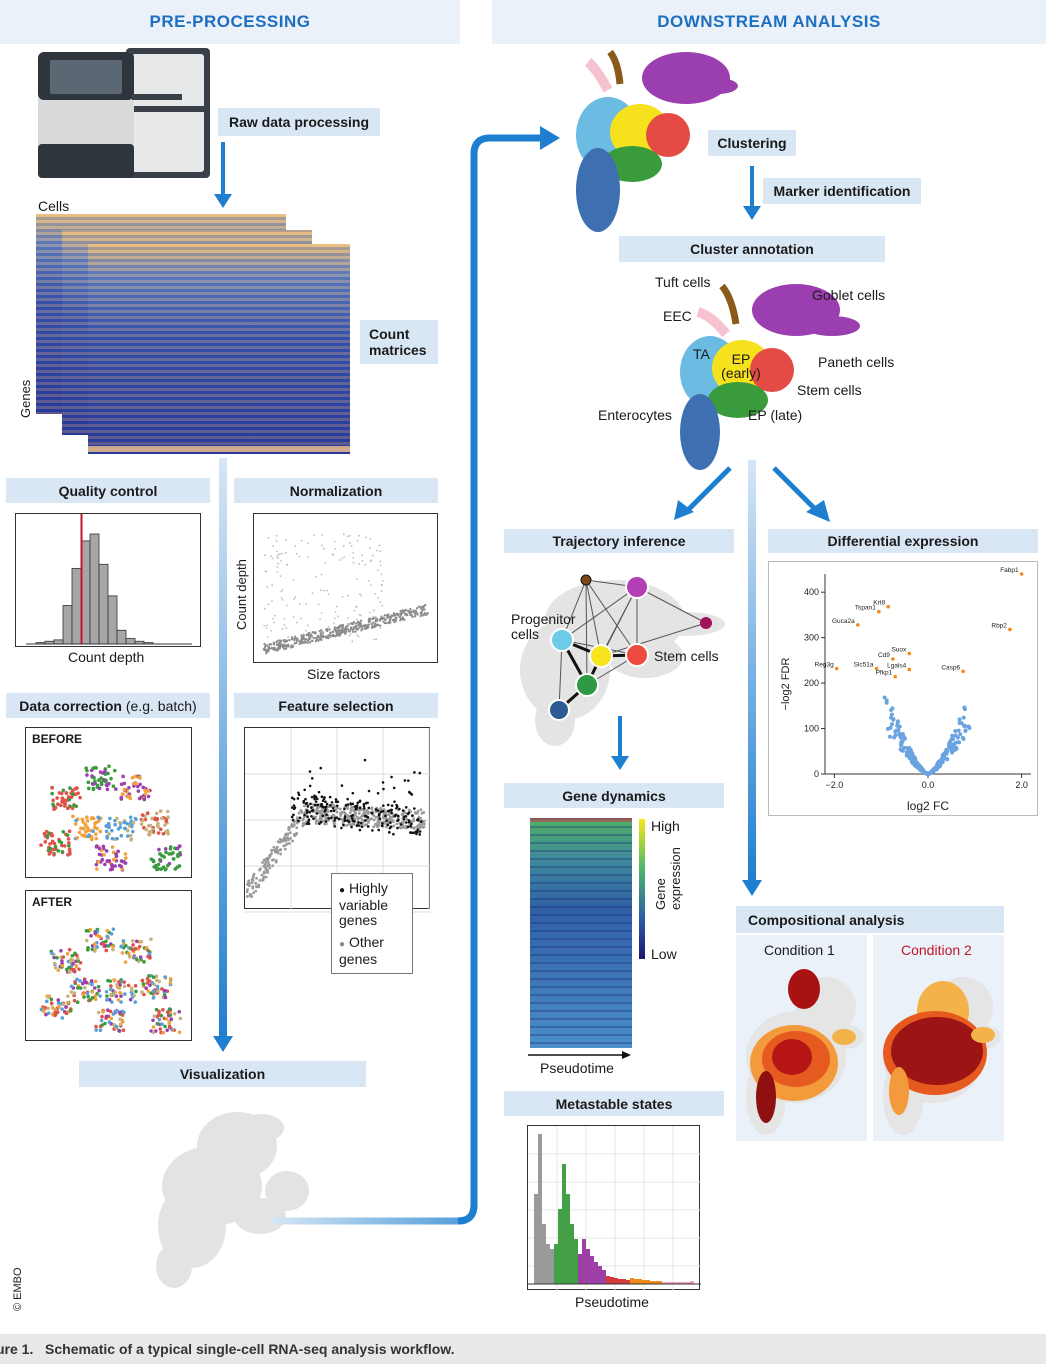 The height and width of the screenshot is (1364, 1046). I want to click on gene-expression-axis-label: Gene expression, so click(668, 878).